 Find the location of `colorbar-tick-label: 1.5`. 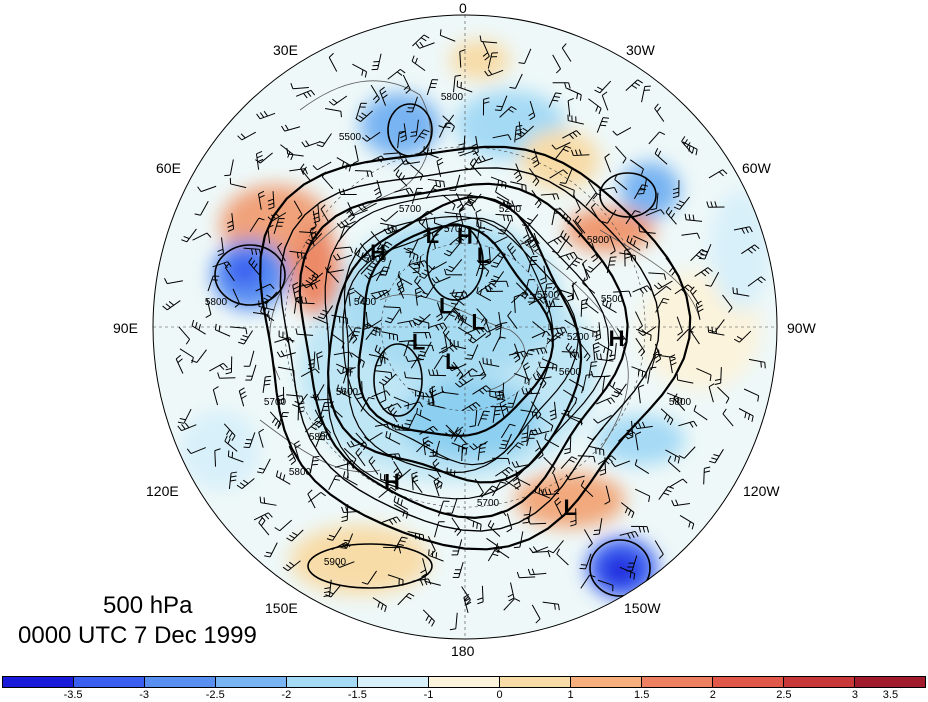

colorbar-tick-label: 1.5 is located at coordinates (642, 695).